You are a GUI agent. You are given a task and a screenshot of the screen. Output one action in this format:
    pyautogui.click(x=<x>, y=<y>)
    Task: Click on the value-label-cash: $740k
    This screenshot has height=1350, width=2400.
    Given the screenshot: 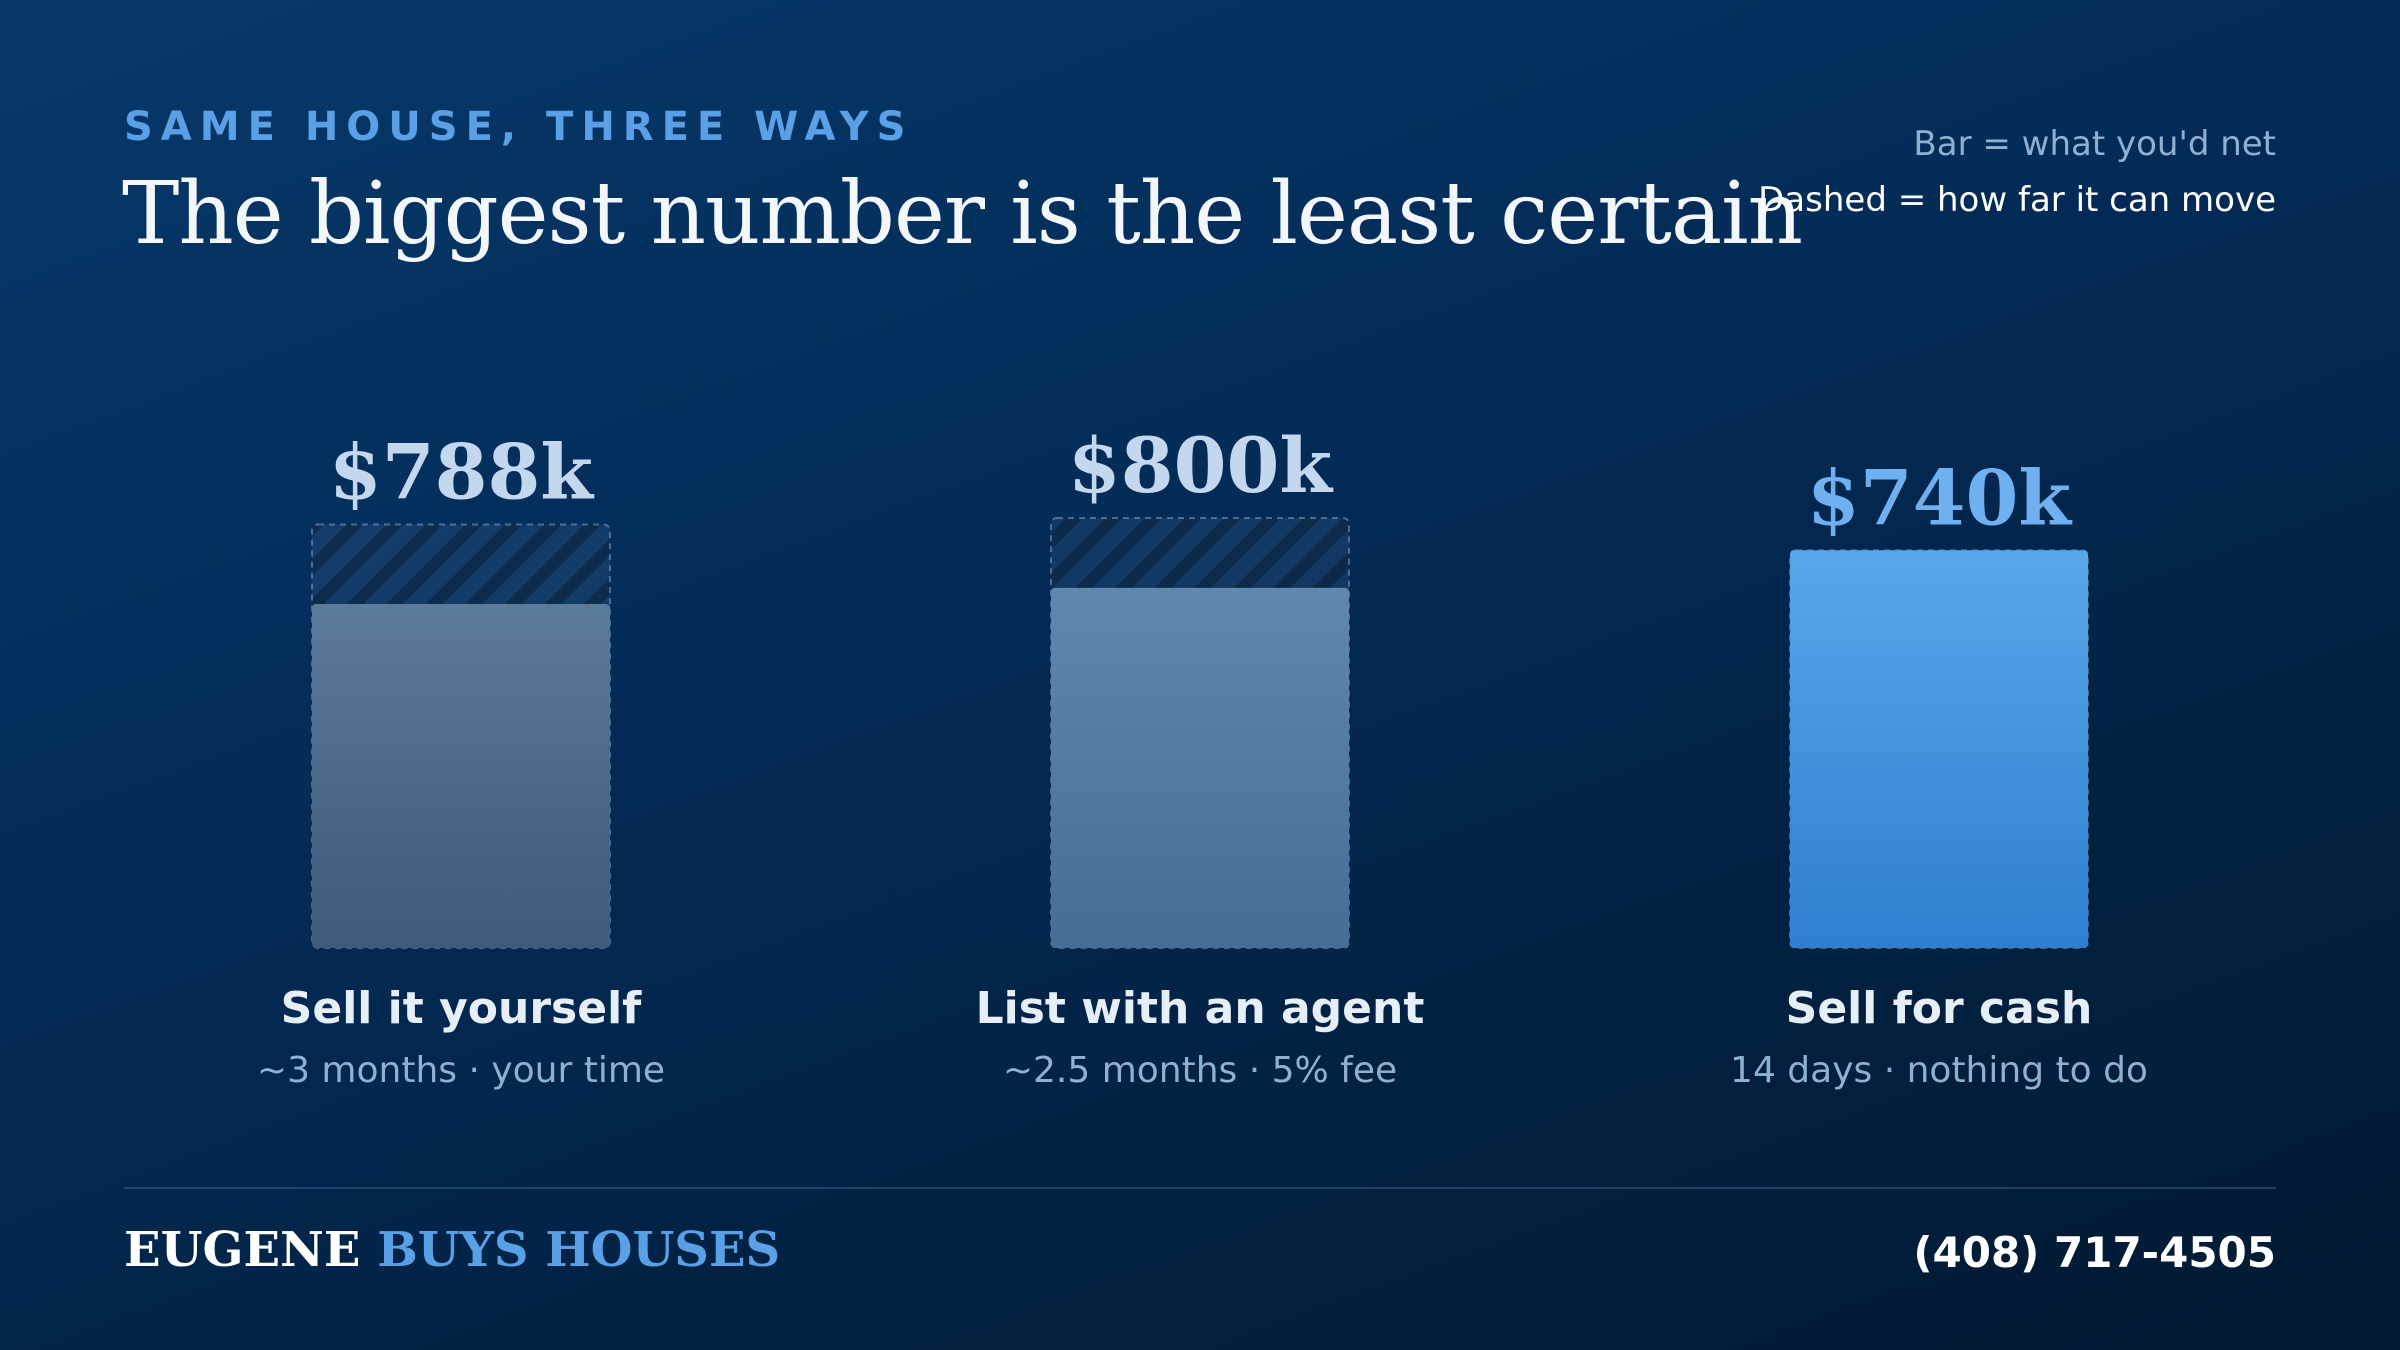 What is the action you would take?
    pyautogui.click(x=1940, y=497)
    